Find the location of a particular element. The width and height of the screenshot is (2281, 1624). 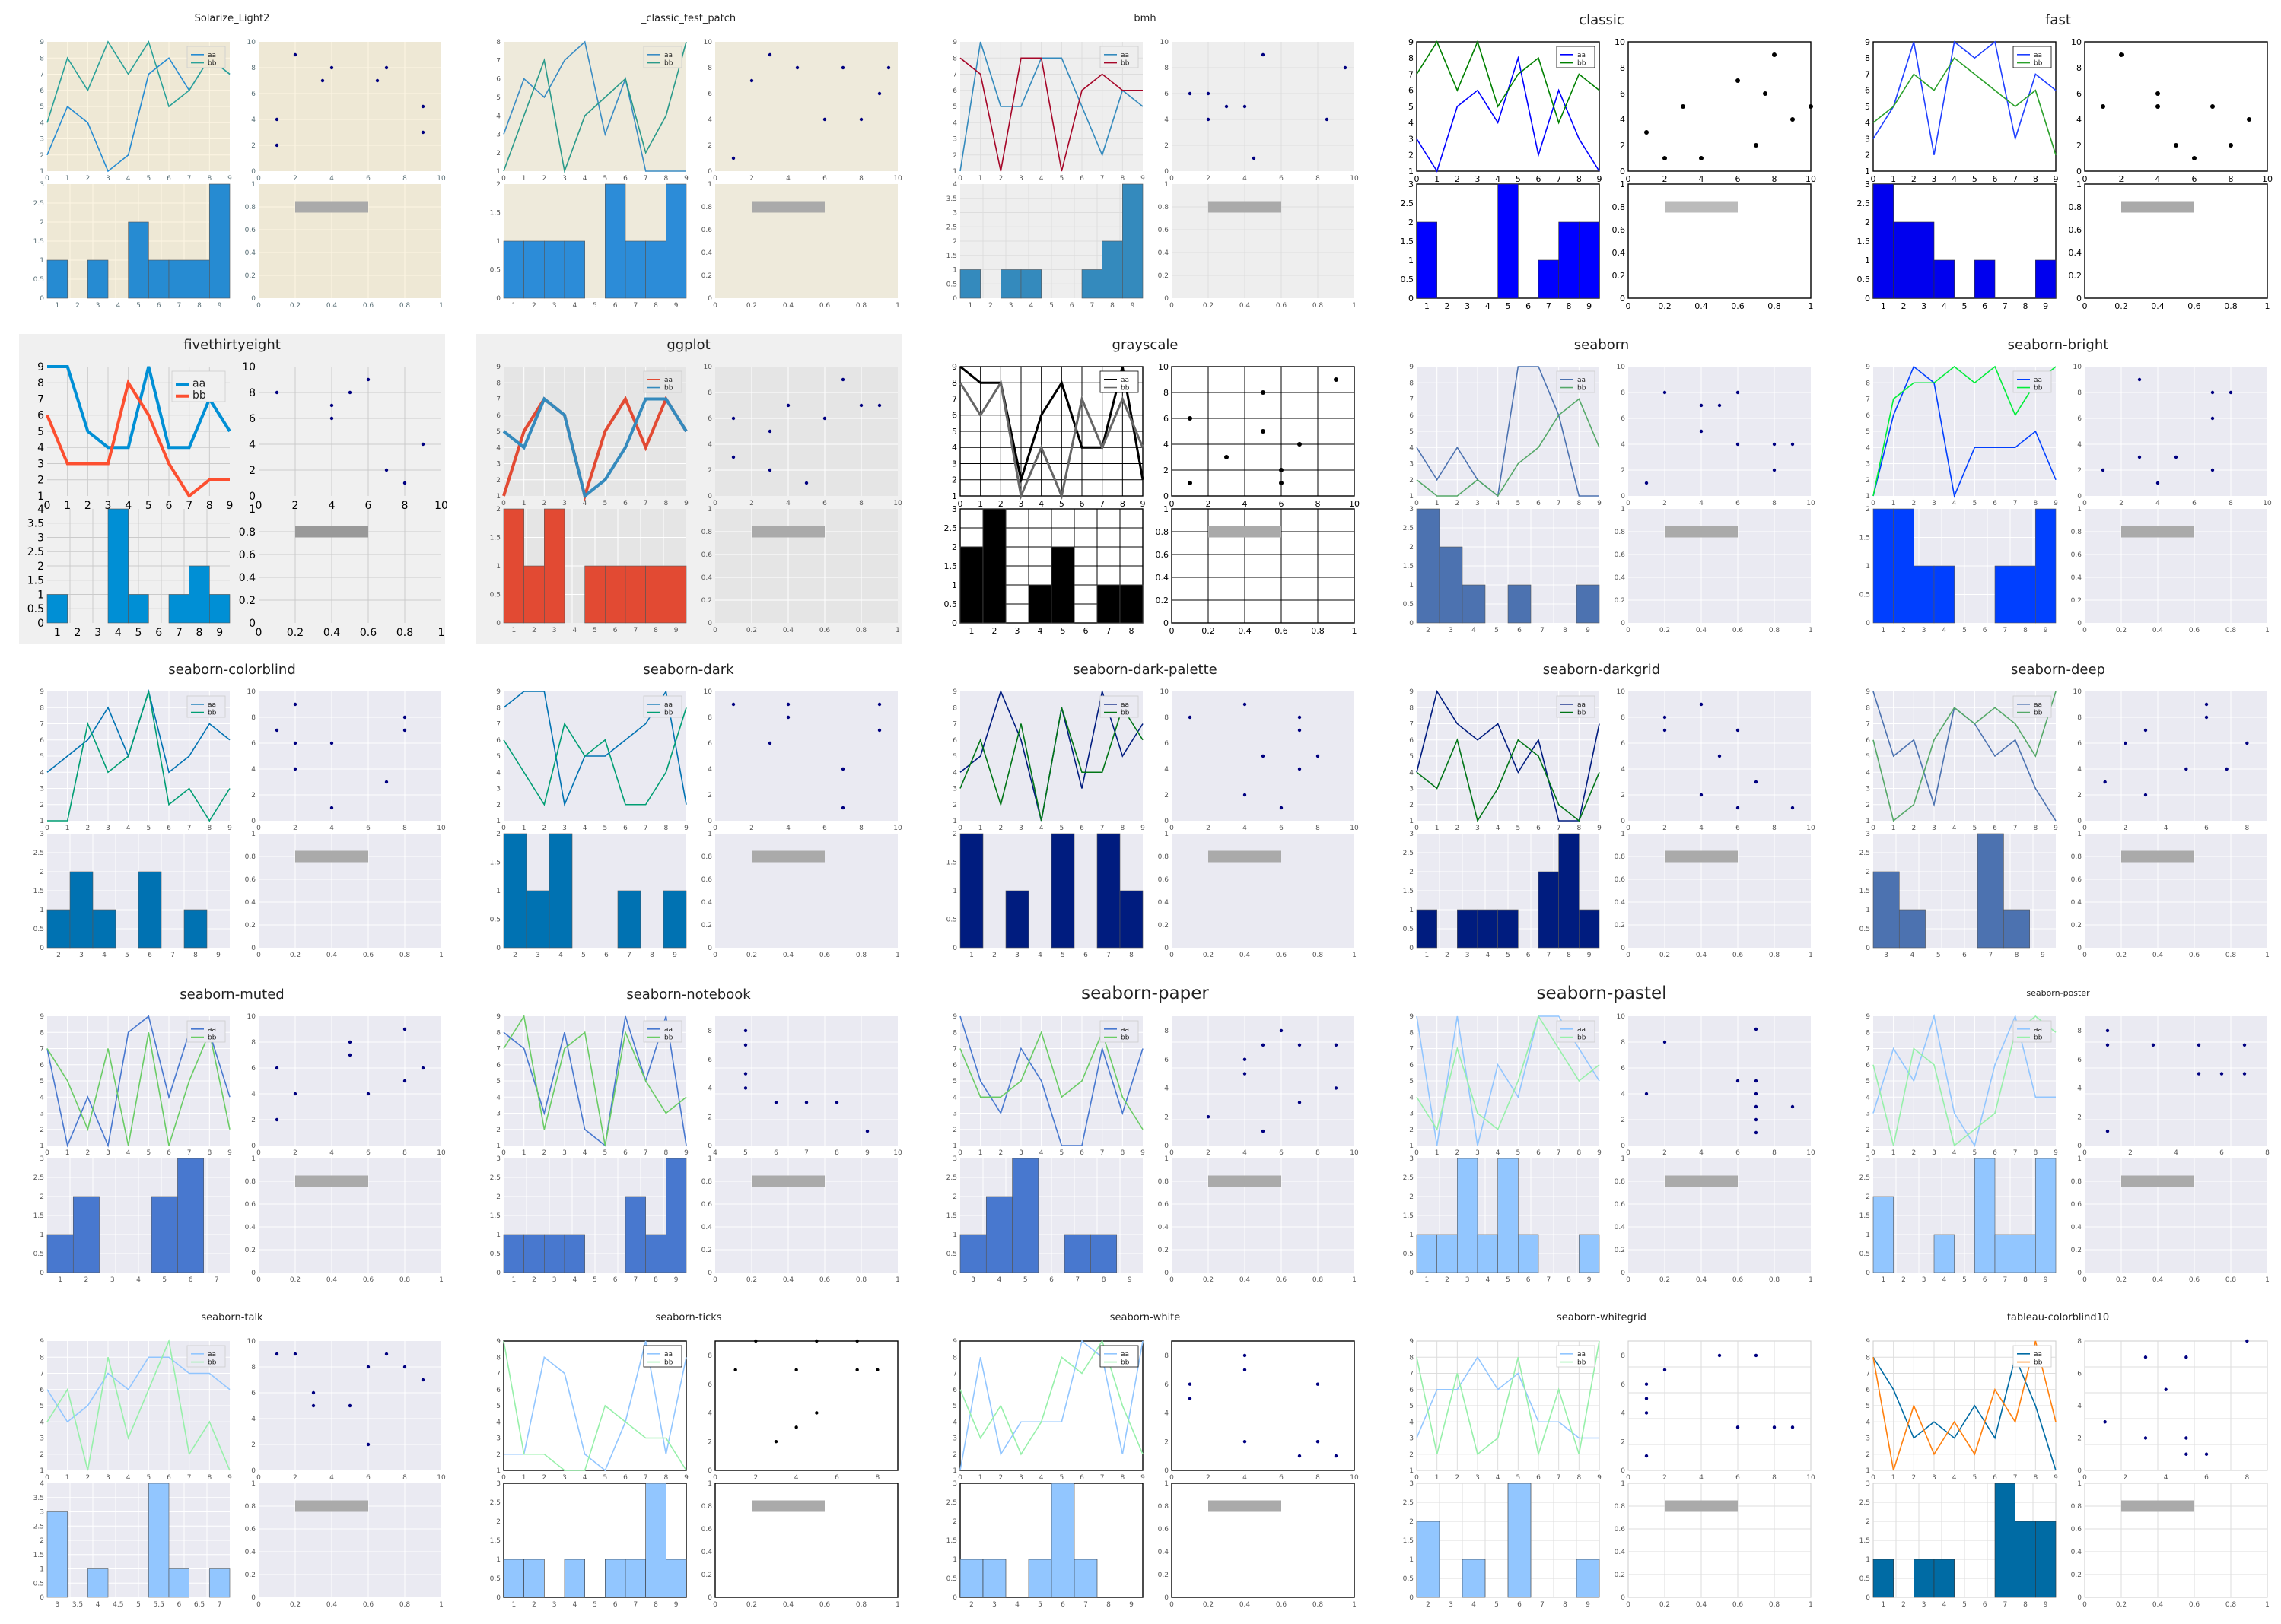

x-tick-label: 0.4 is located at coordinates (332, 306).